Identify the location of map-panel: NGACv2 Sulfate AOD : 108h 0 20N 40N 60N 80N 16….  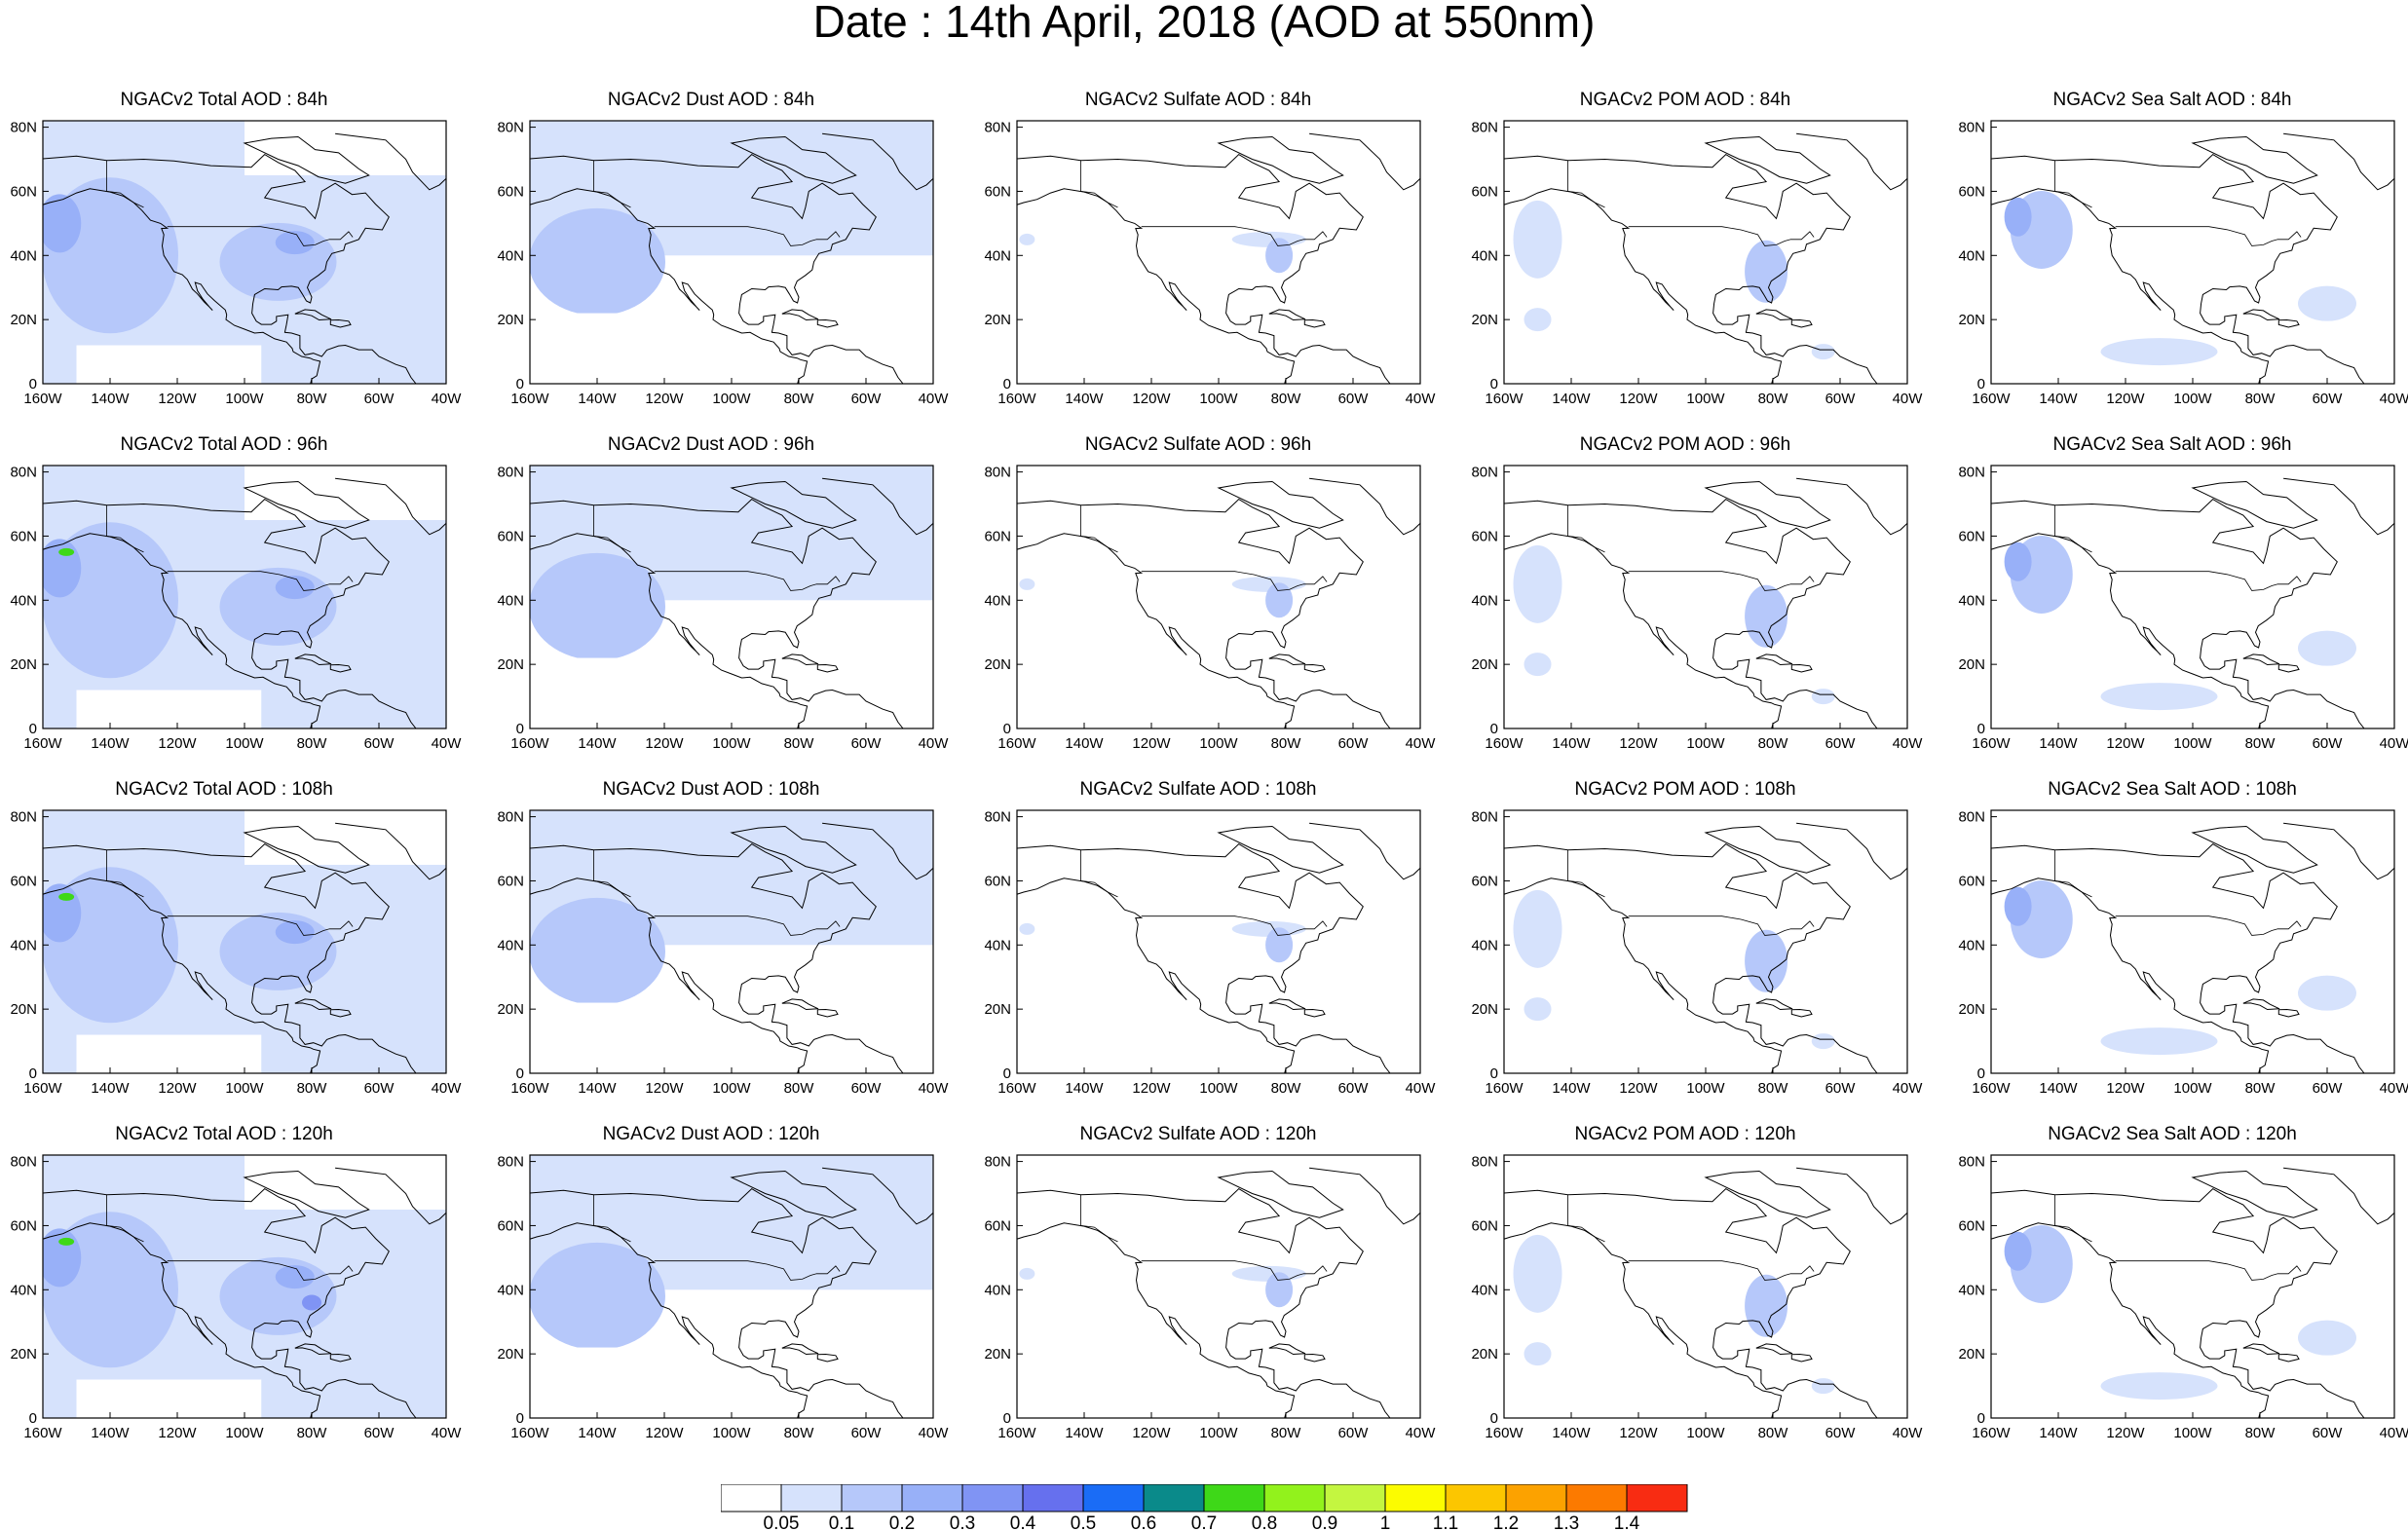
(1205, 938).